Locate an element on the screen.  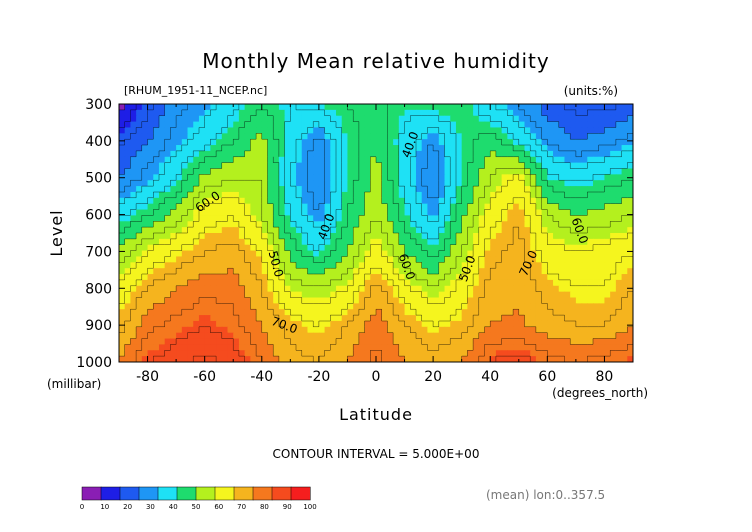
colorbar-tick-label: 70 is located at coordinates (241, 507).